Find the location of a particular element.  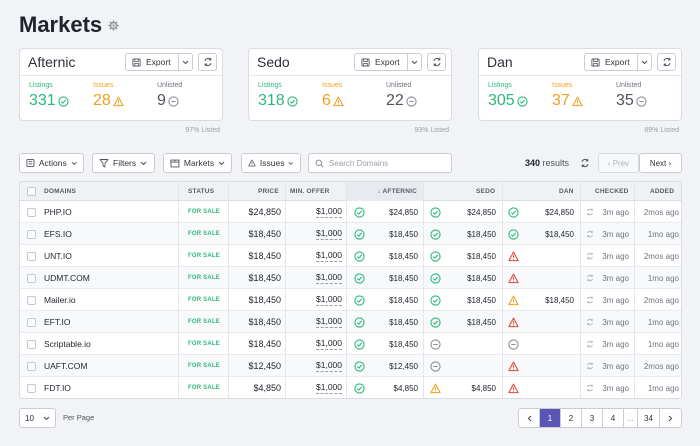

issues-label: Issues is located at coordinates (272, 163).